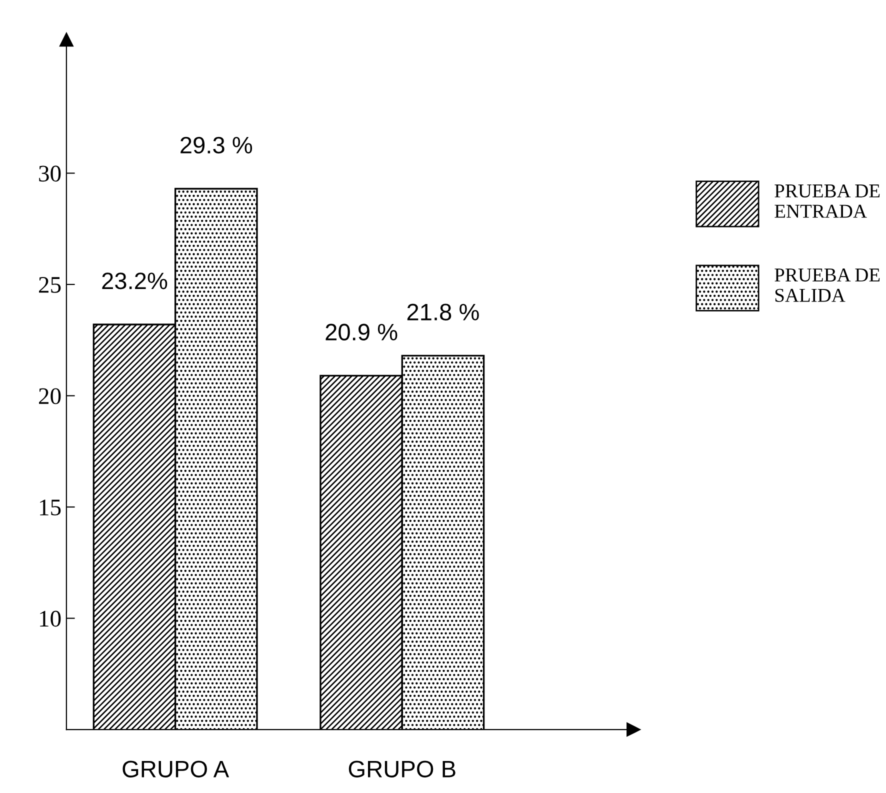 The height and width of the screenshot is (793, 886). Describe the element at coordinates (362, 332) in the screenshot. I see `data-label: 20.9 %` at that location.